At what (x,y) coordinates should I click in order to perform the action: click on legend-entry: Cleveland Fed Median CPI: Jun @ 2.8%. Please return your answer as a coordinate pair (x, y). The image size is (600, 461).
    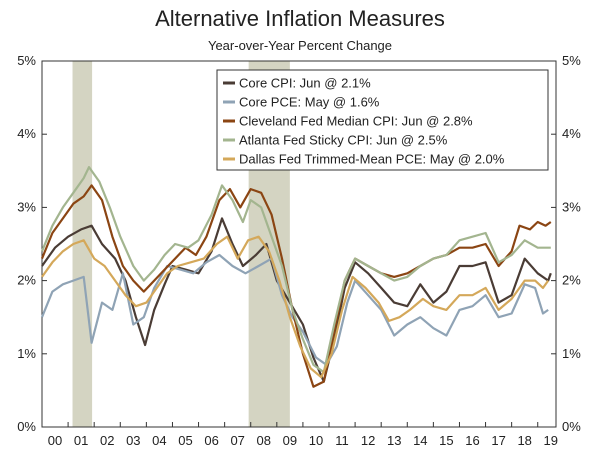
    Looking at the image, I should click on (356, 121).